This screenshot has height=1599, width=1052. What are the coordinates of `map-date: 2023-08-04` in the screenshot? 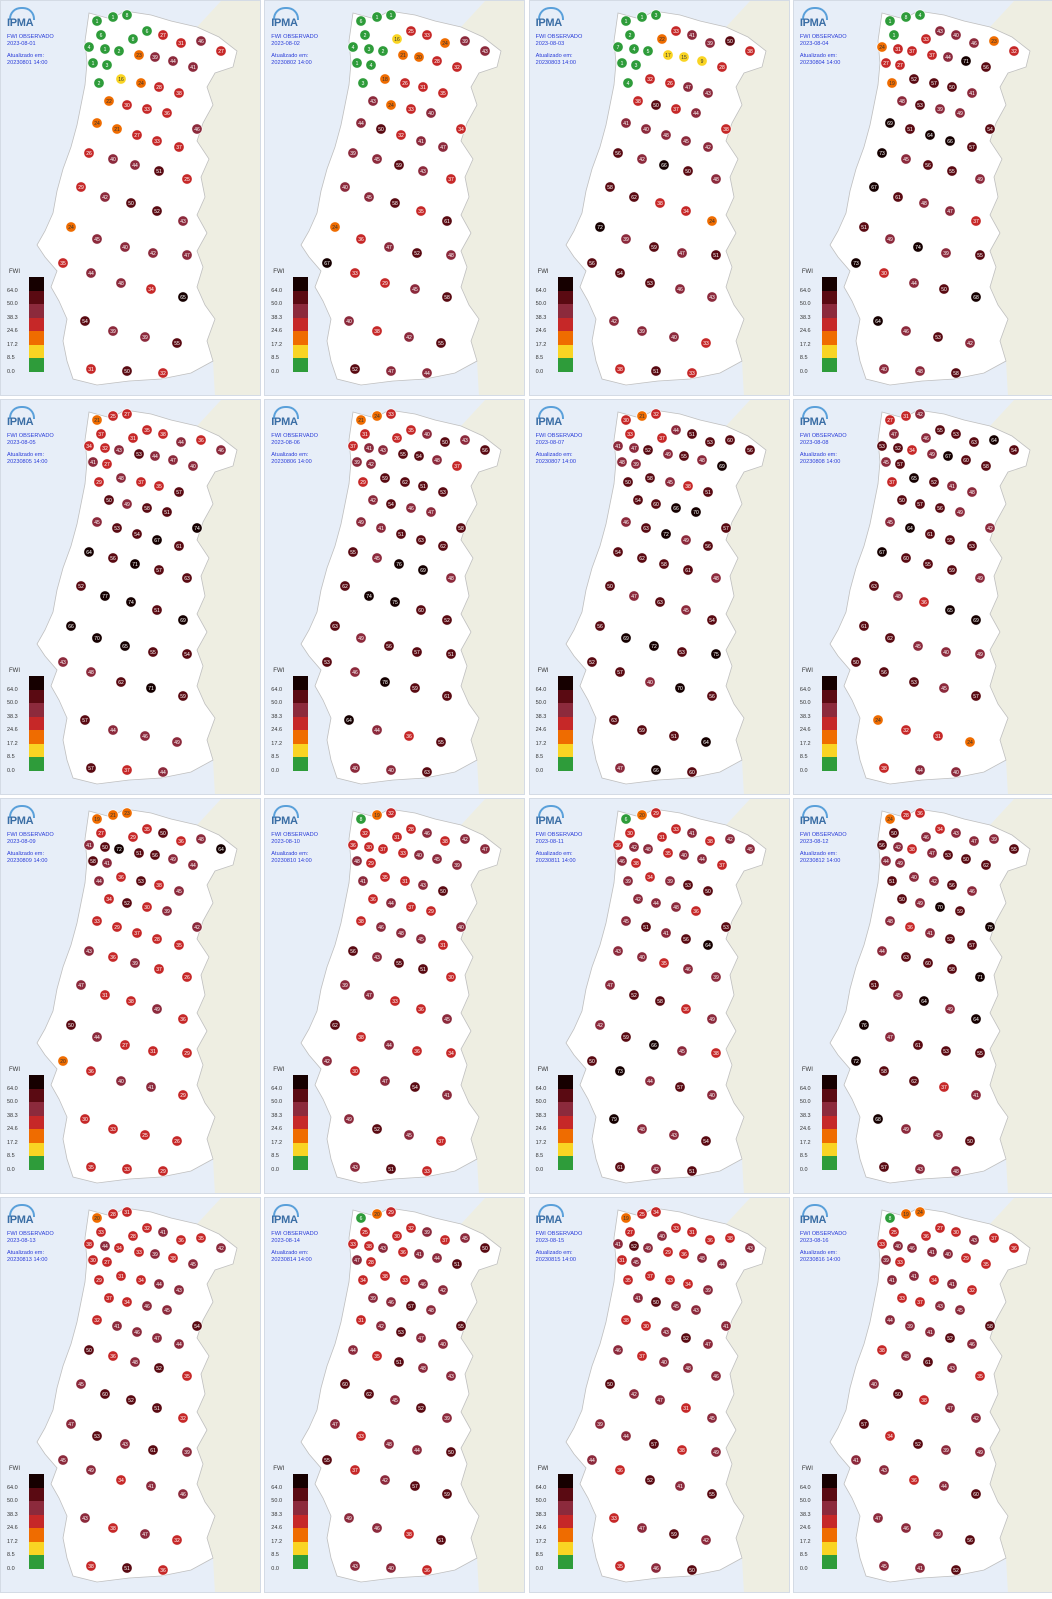 It's located at (814, 43).